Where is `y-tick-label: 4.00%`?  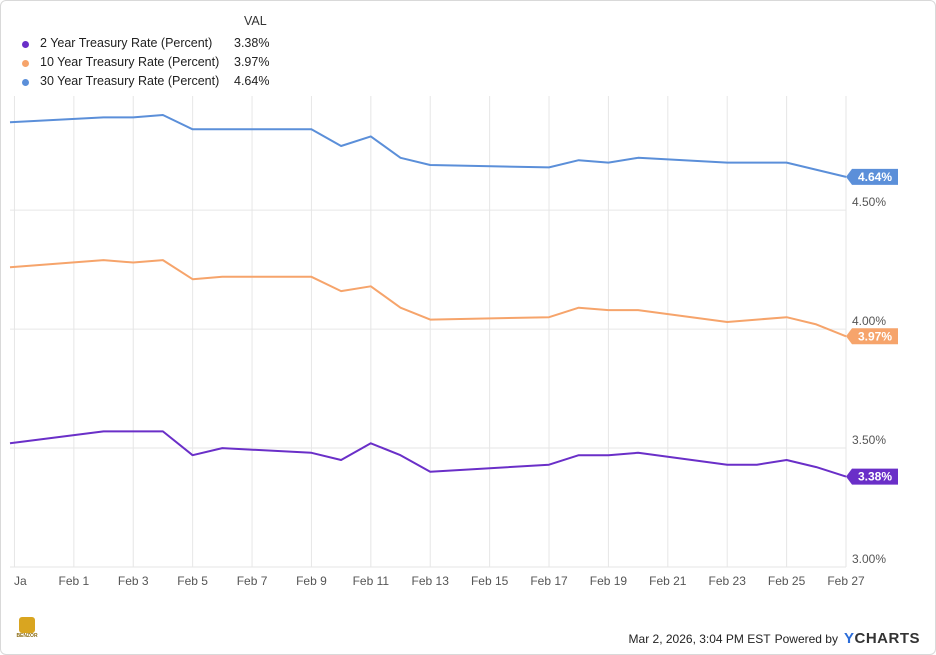
y-tick-label: 4.00% is located at coordinates (869, 321).